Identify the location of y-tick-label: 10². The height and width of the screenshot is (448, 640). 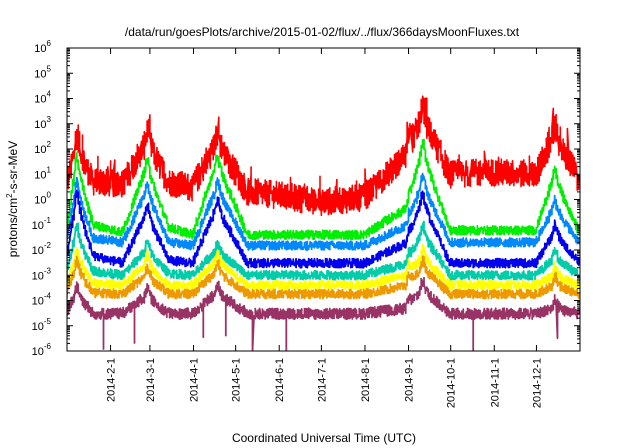
(42, 148).